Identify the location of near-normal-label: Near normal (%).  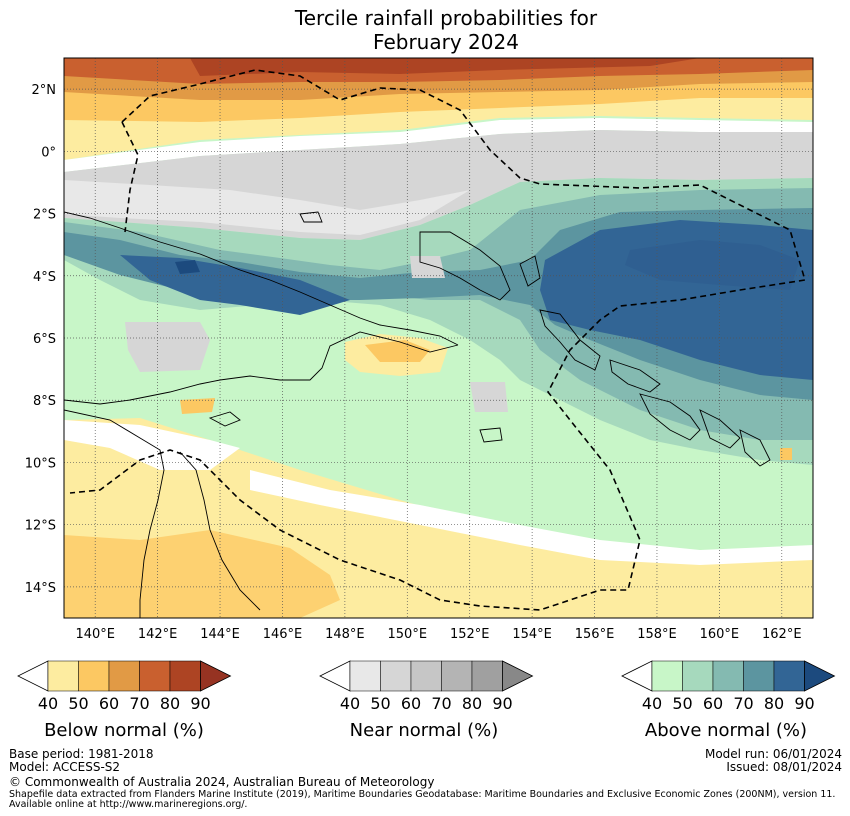
(424, 730).